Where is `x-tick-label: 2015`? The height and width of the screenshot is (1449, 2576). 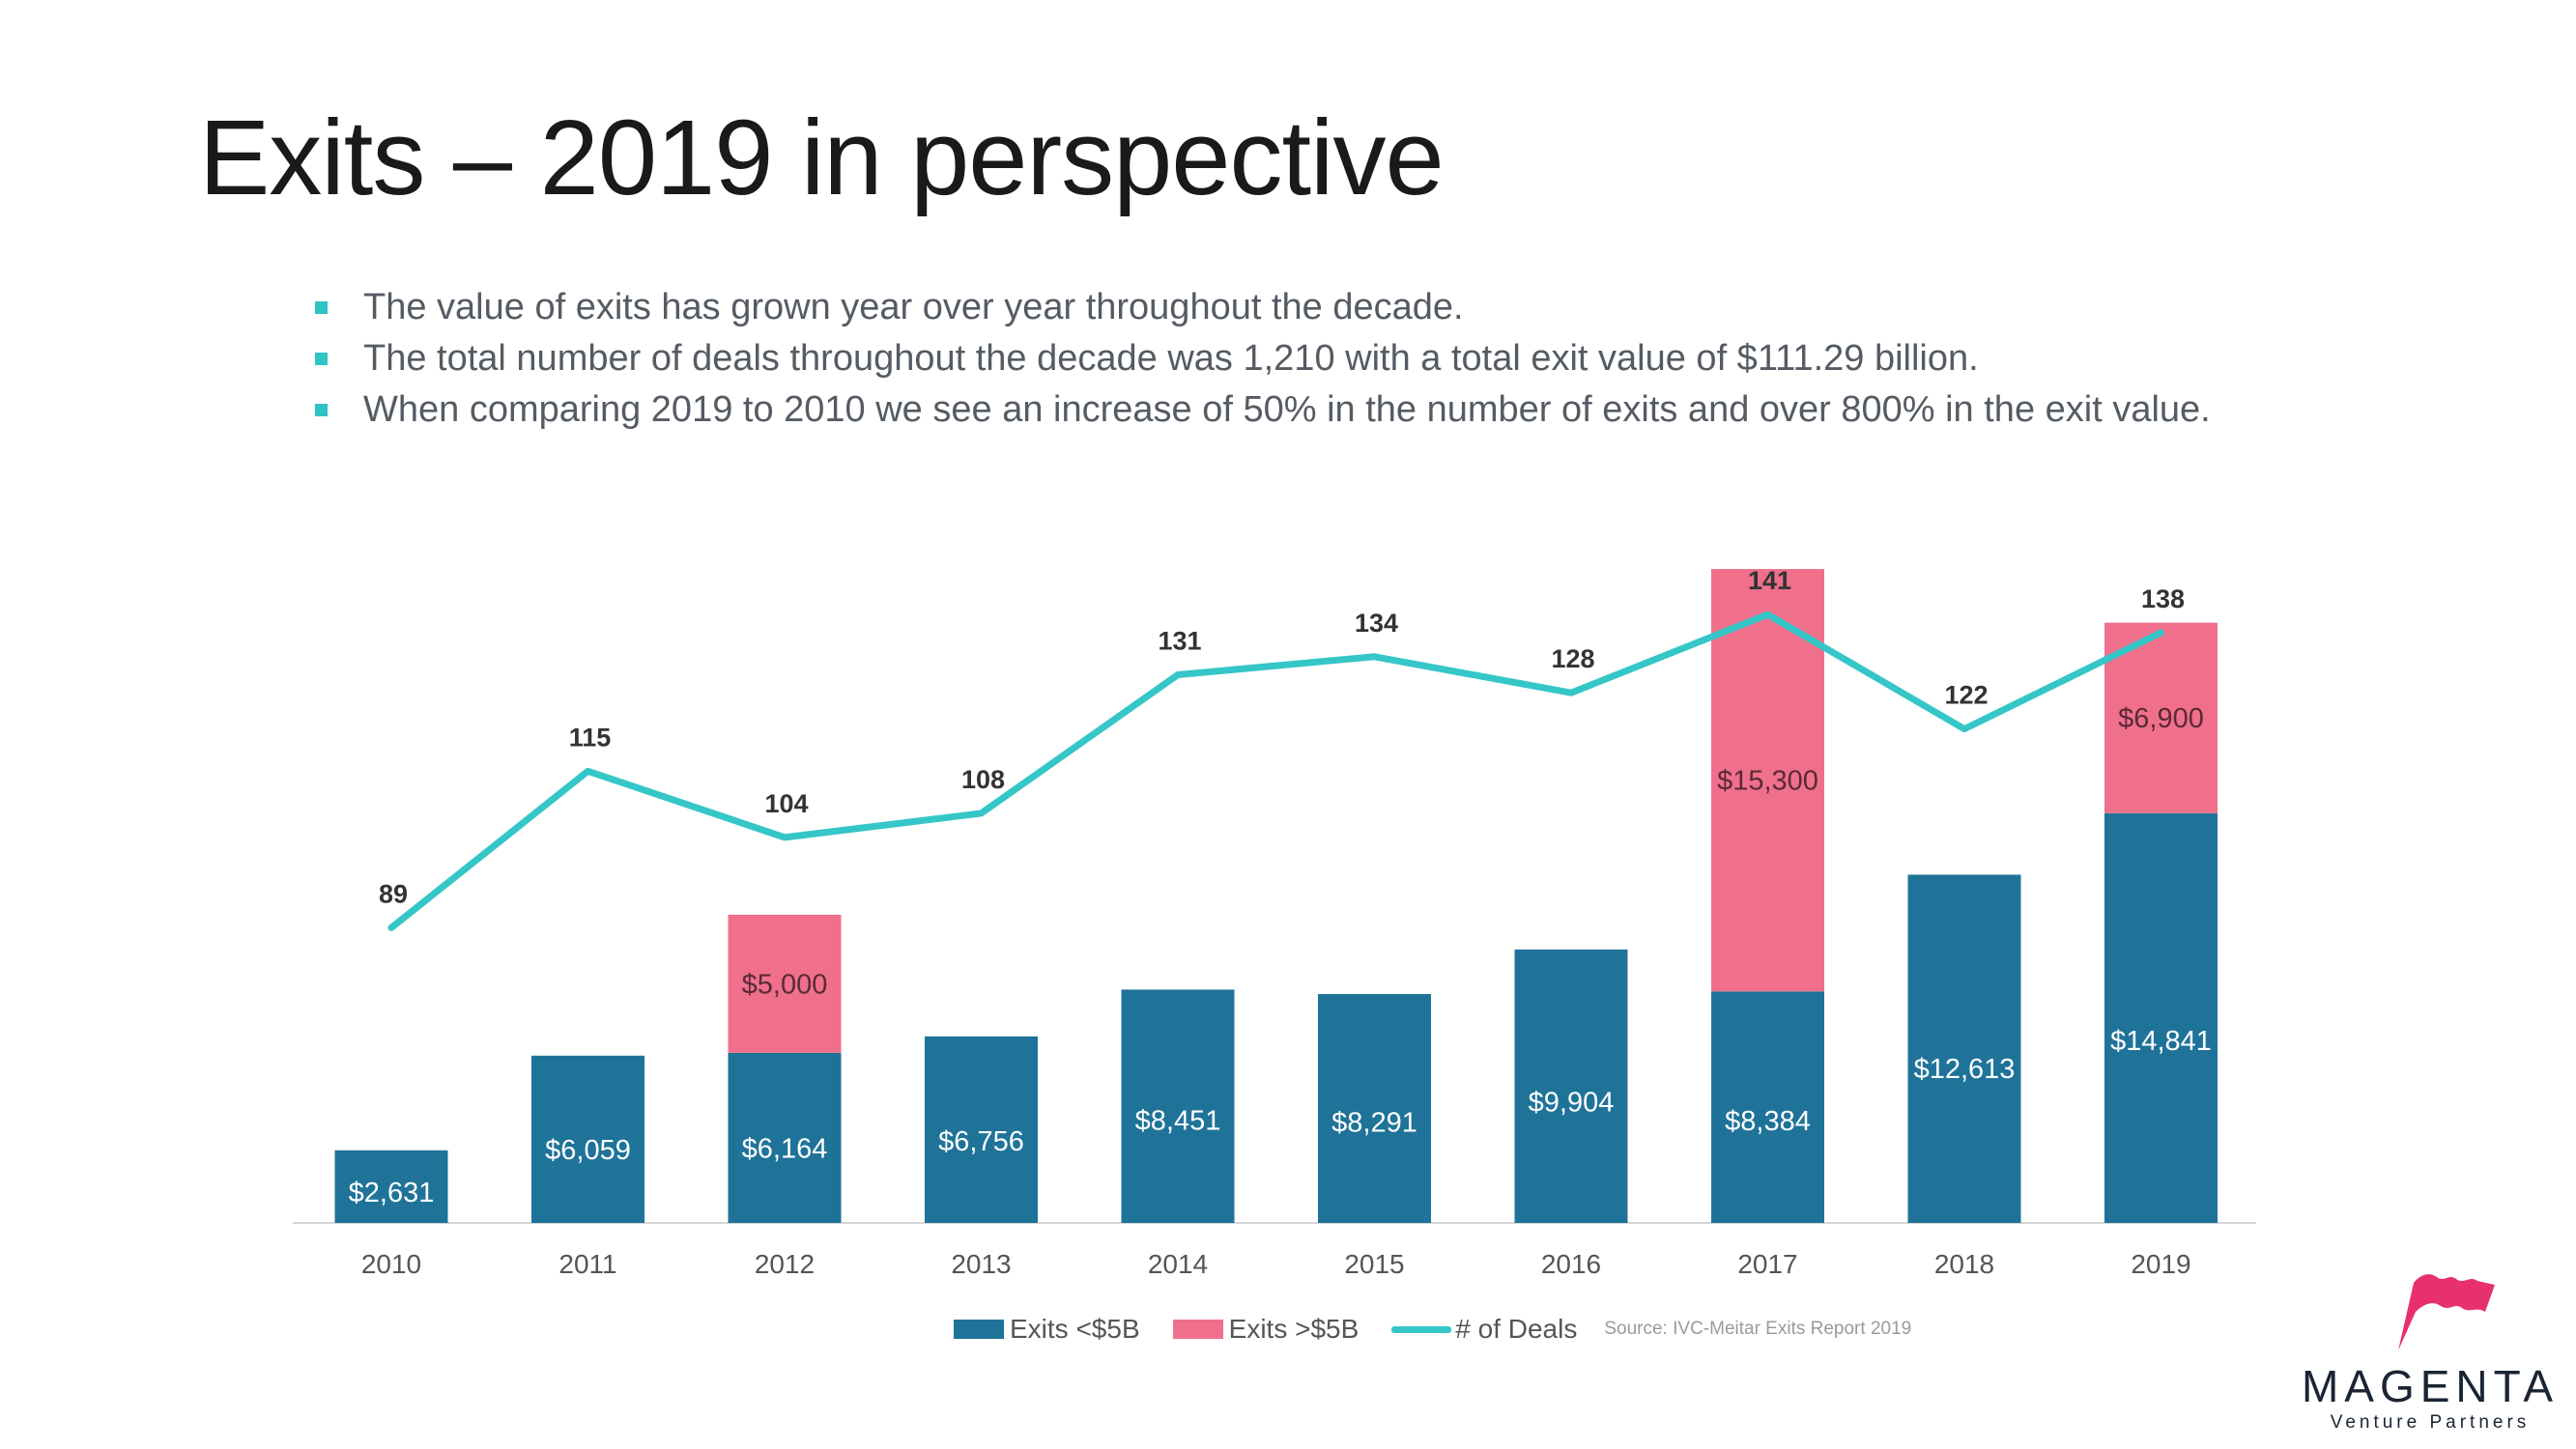
x-tick-label: 2015 is located at coordinates (1374, 1264).